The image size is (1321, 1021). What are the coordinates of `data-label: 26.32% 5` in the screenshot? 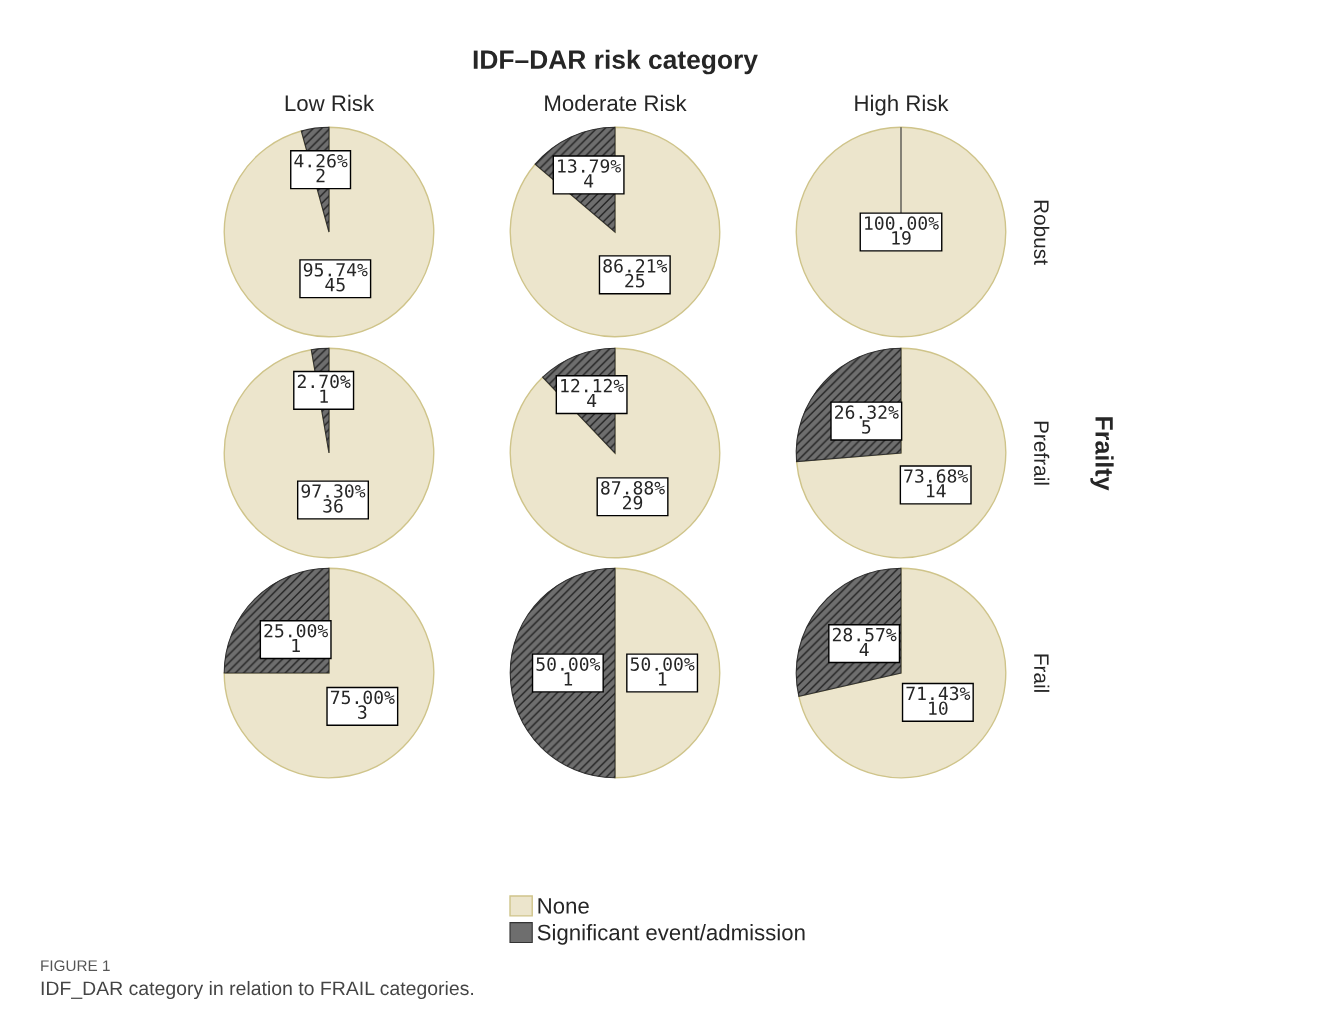 It's located at (867, 419).